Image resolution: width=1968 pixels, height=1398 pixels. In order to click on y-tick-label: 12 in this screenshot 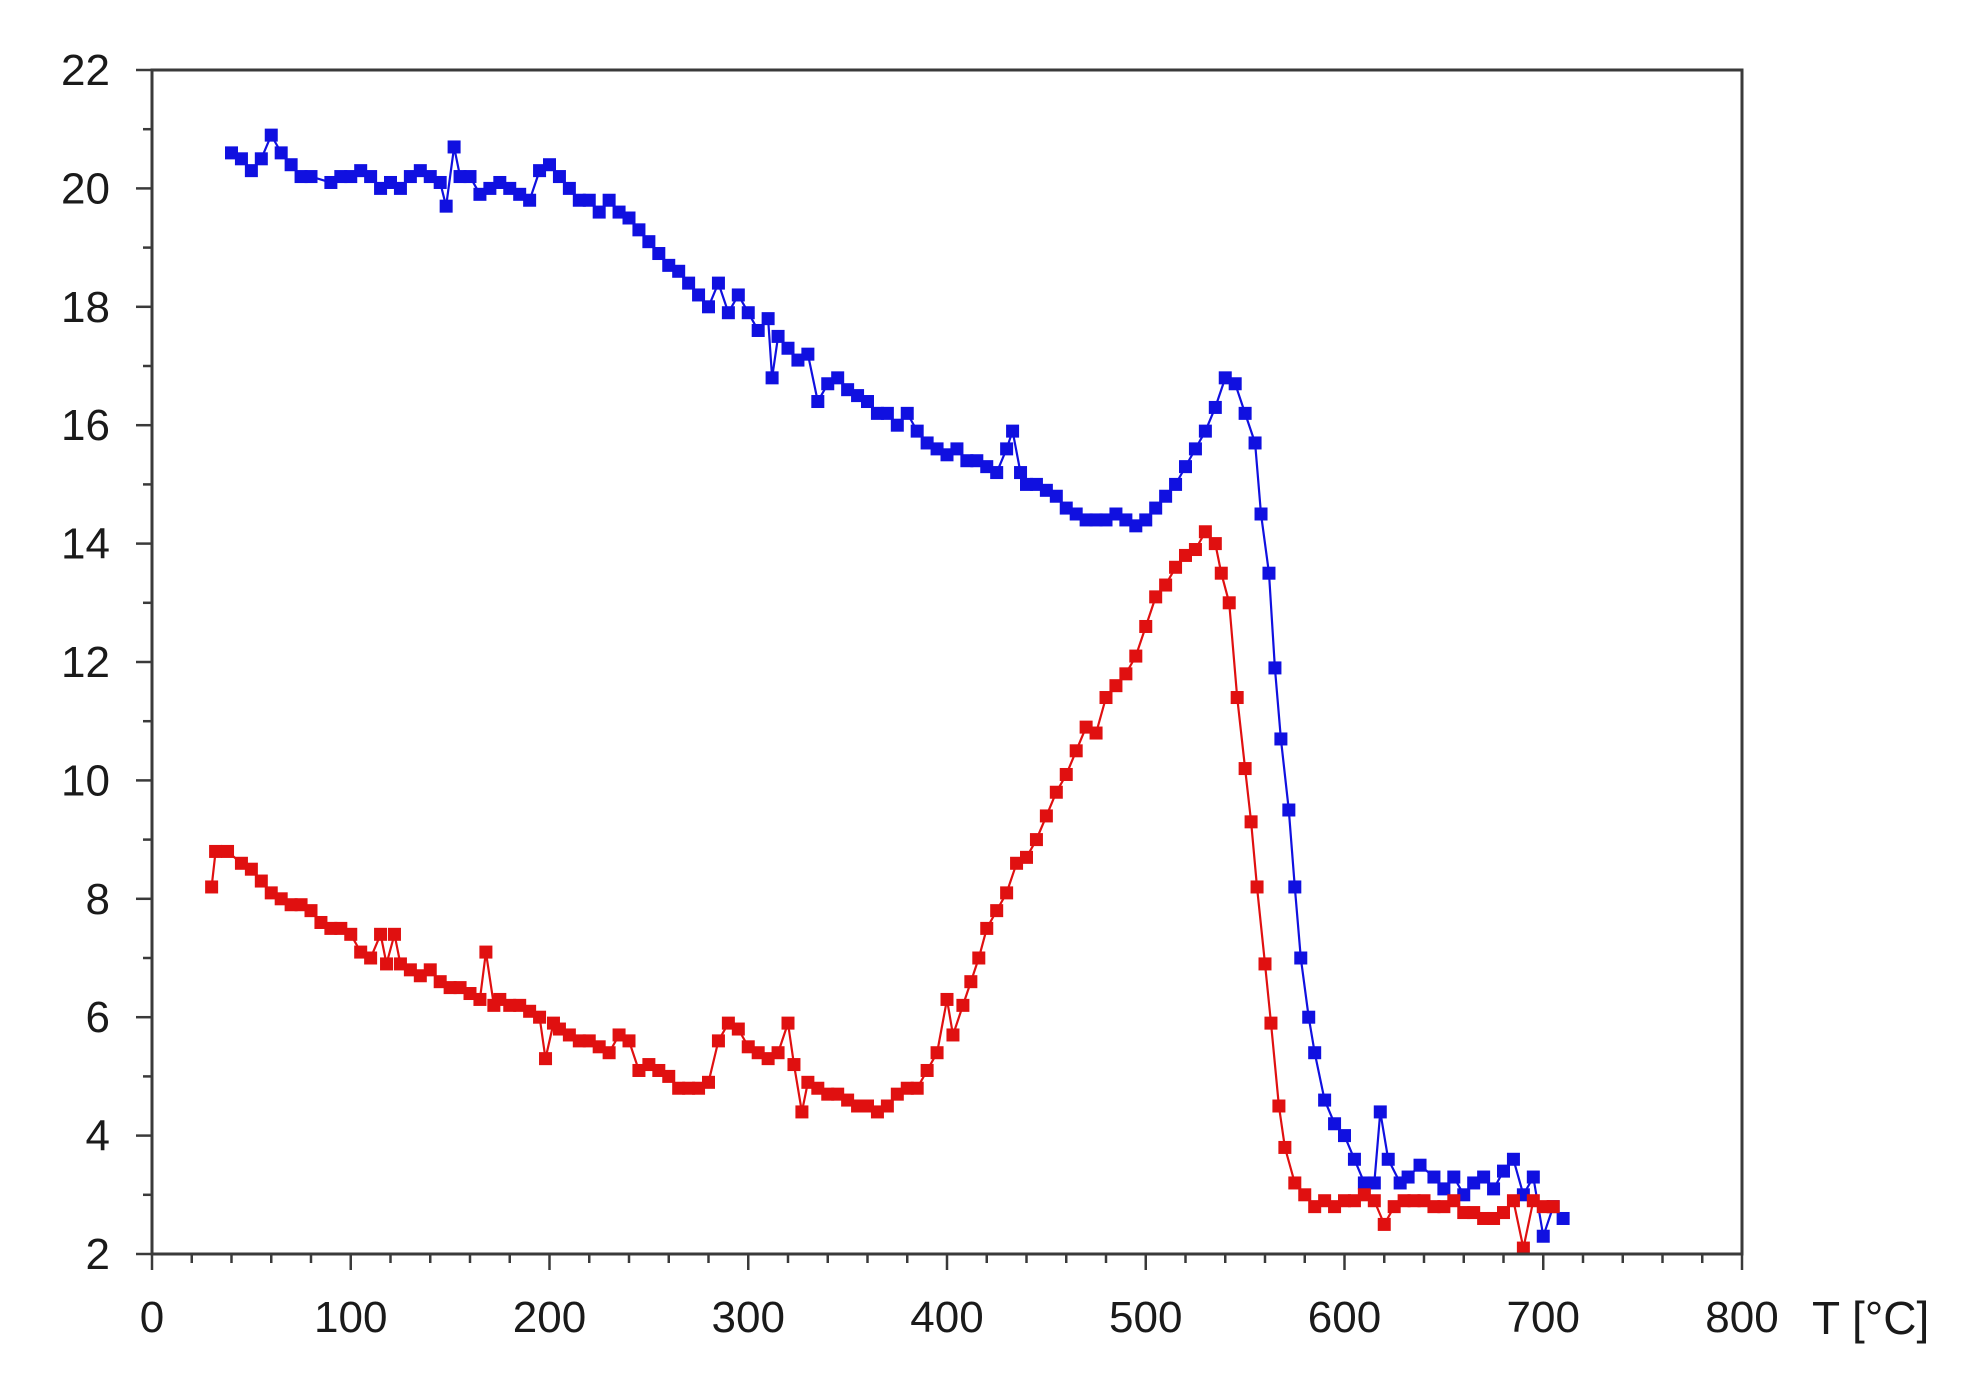, I will do `click(85, 662)`.